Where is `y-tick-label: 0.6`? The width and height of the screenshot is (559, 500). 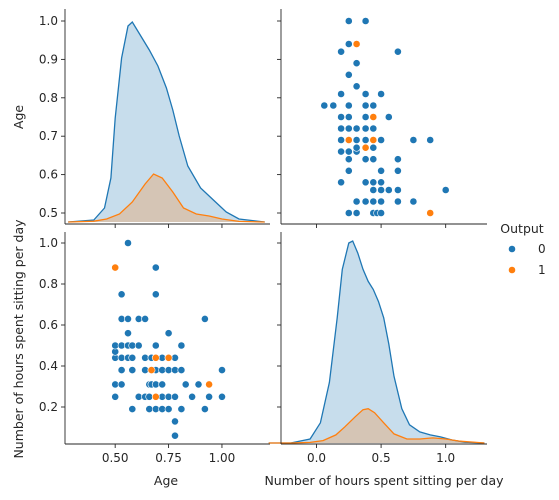
y-tick-label: 0.6 is located at coordinates (48, 175).